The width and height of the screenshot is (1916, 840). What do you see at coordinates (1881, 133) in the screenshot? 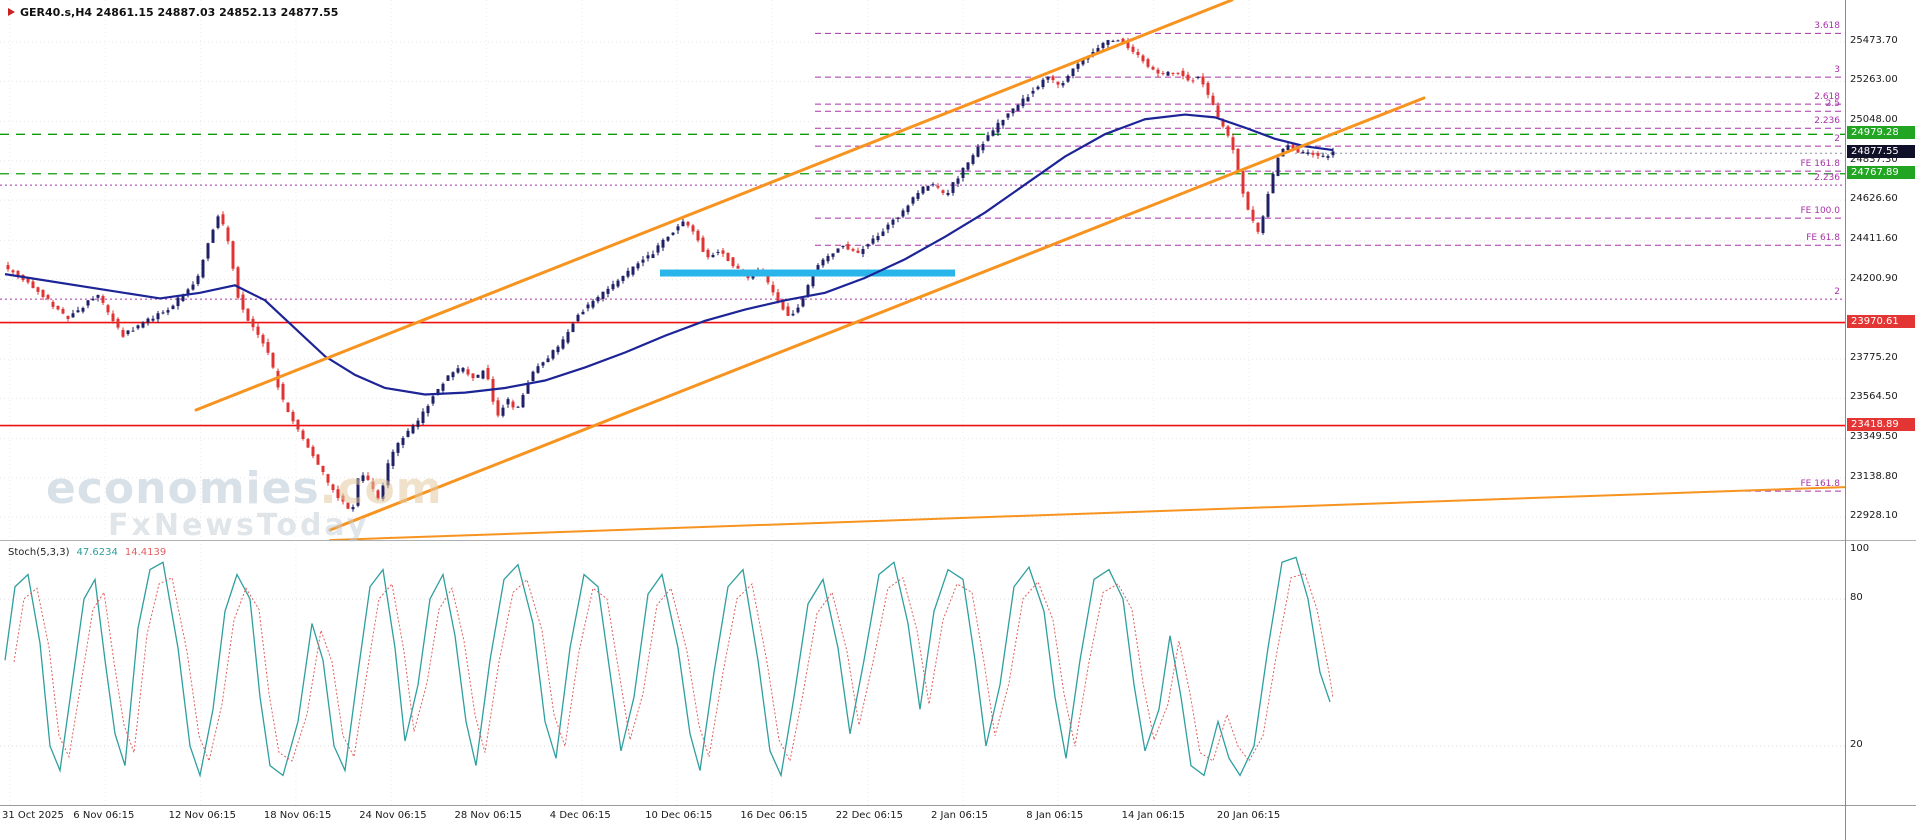
I see `resistance-price-badge: 24979.28` at bounding box center [1881, 133].